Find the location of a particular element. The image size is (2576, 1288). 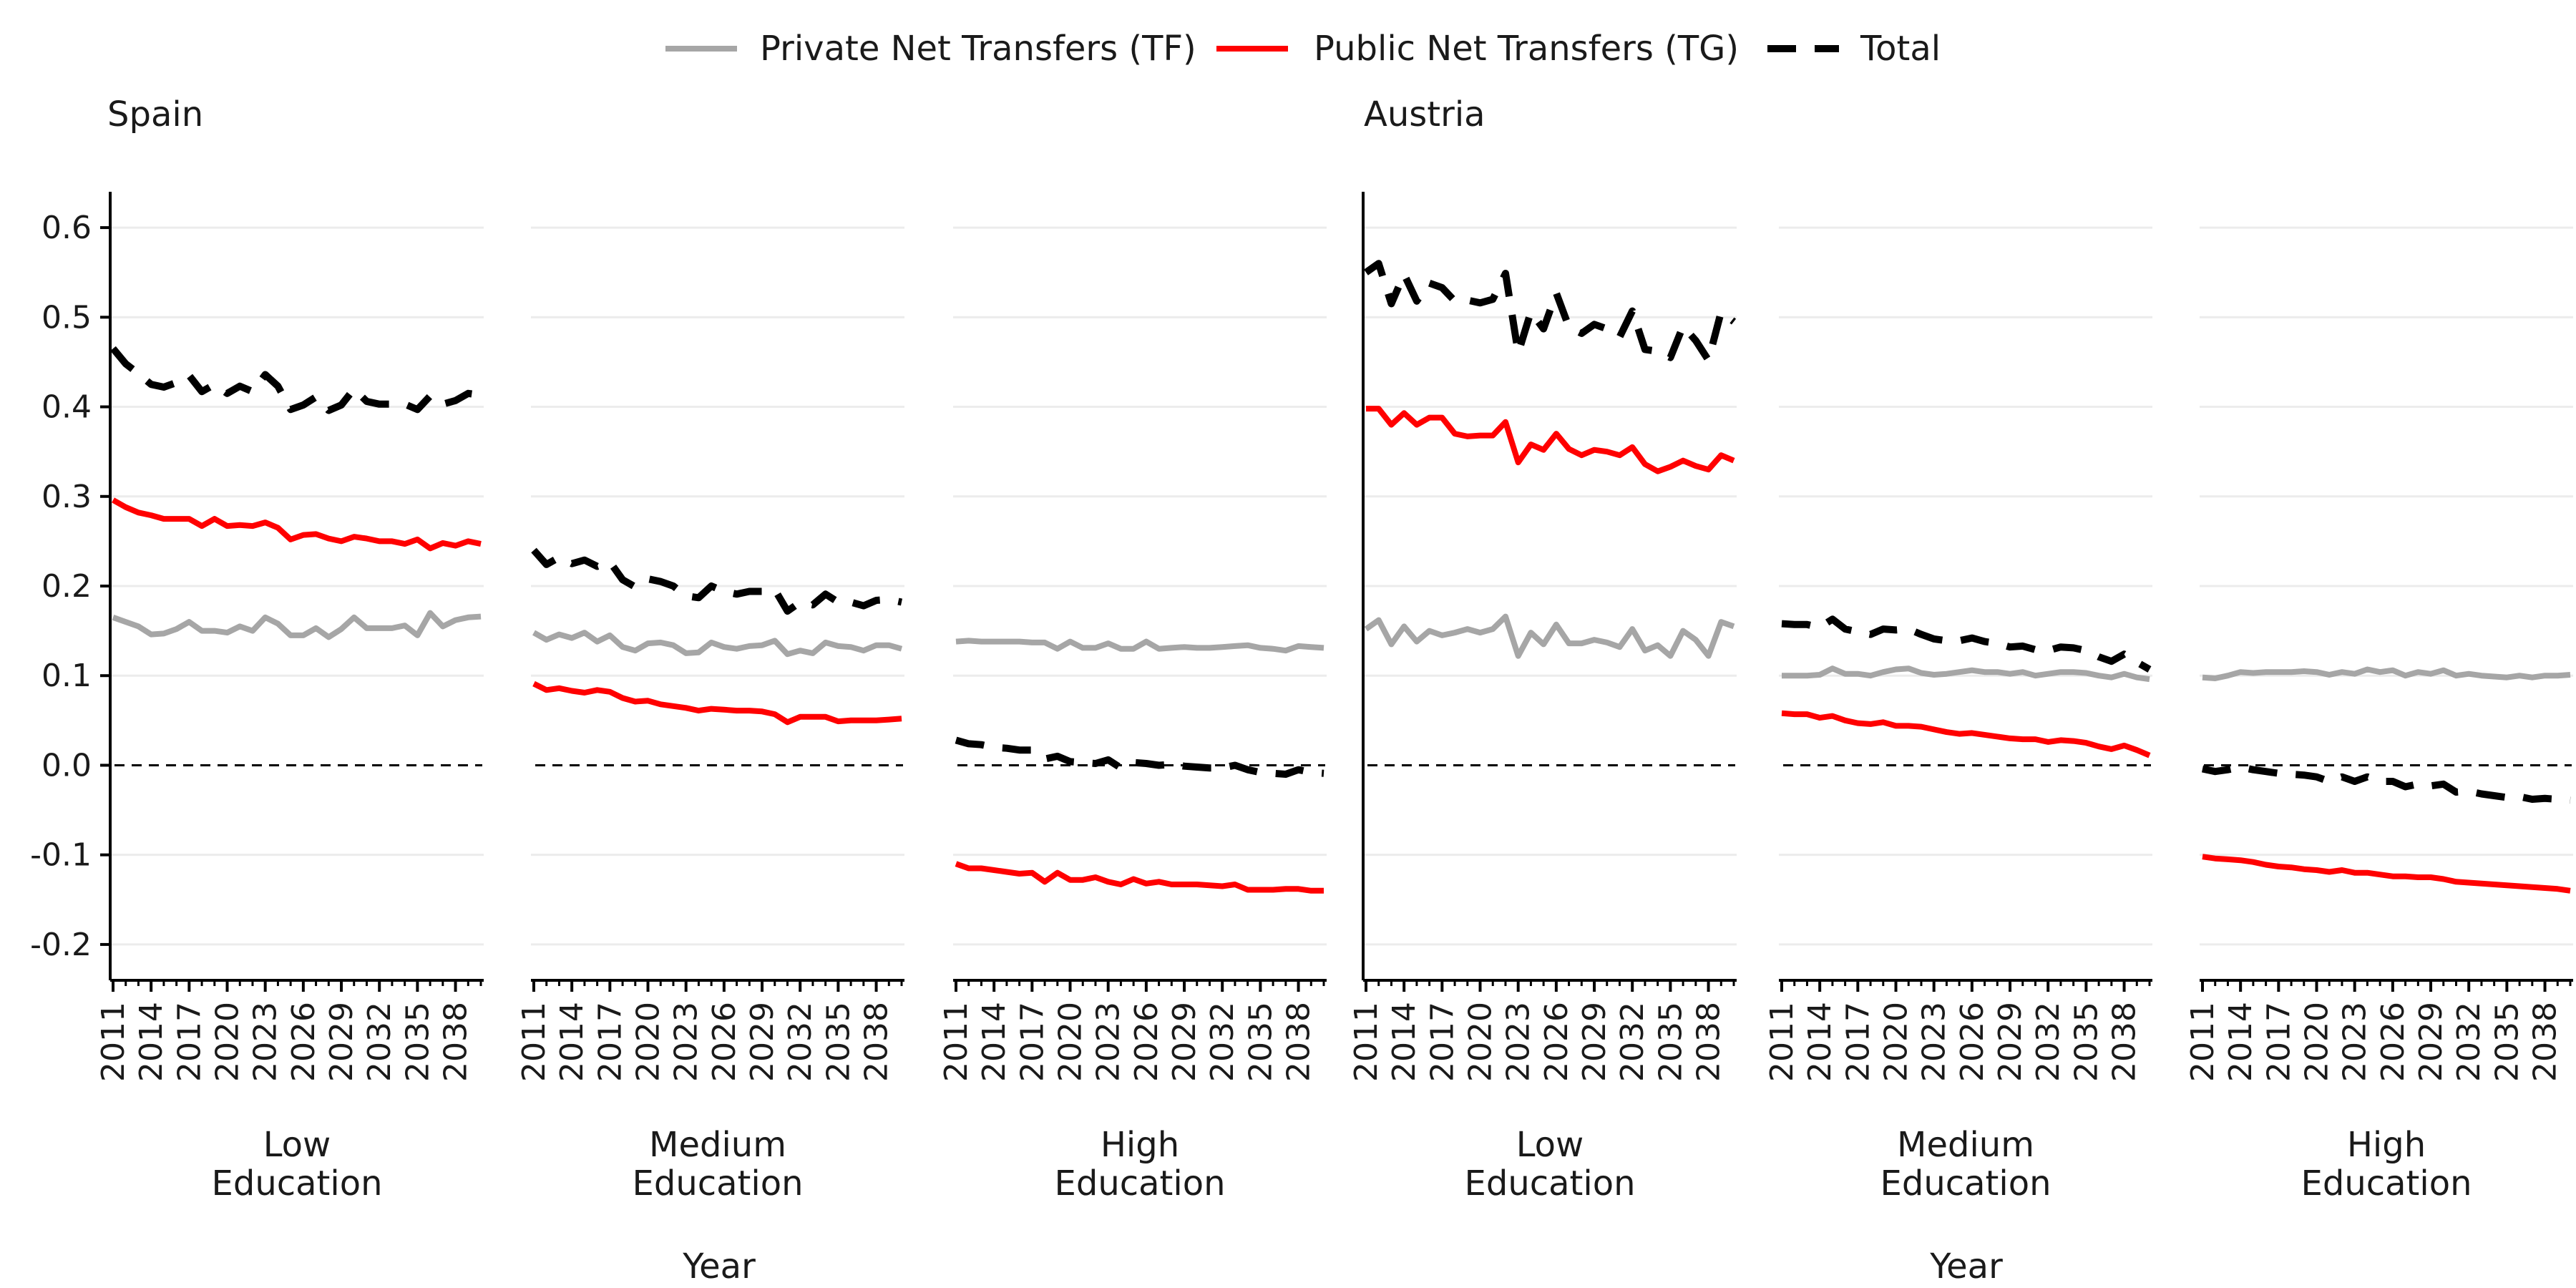

legend-label-0: Private Net Transfers (TF) is located at coordinates (978, 49).